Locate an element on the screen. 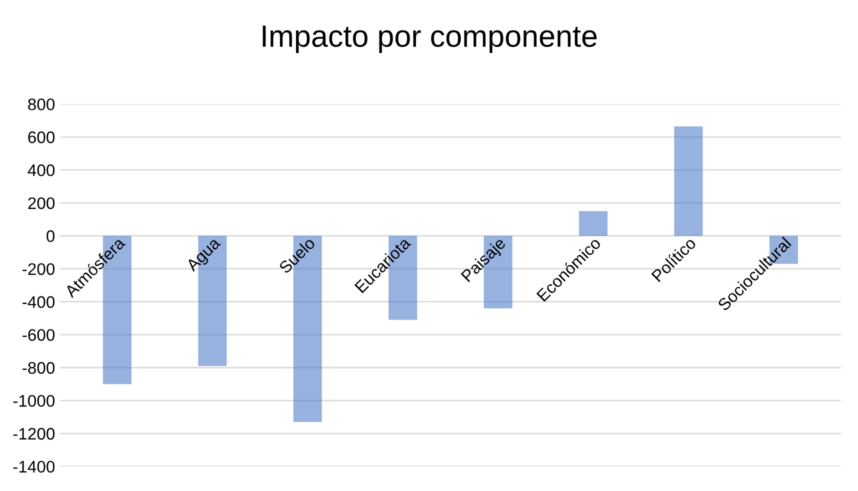 This screenshot has height=491, width=858. y-tick-label: -1400 is located at coordinates (34, 466).